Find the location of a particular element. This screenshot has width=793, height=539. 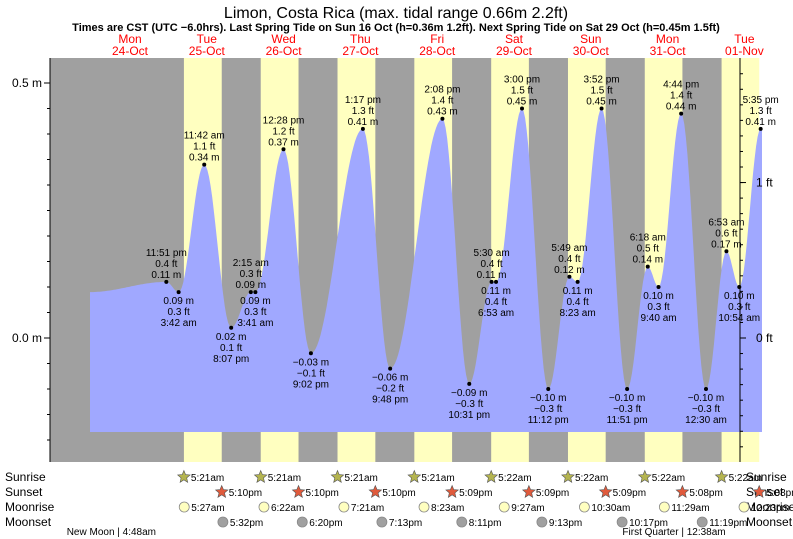

right-tick-label: 1 ft is located at coordinates (764, 183).